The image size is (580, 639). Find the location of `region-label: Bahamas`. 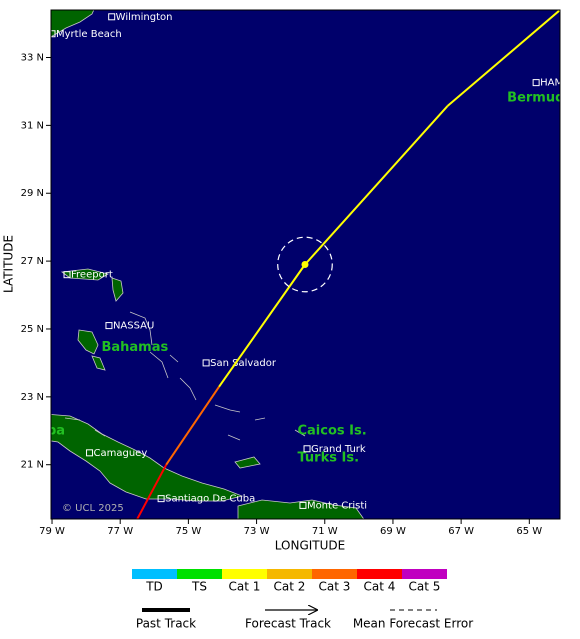

region-label: Bahamas is located at coordinates (134, 347).